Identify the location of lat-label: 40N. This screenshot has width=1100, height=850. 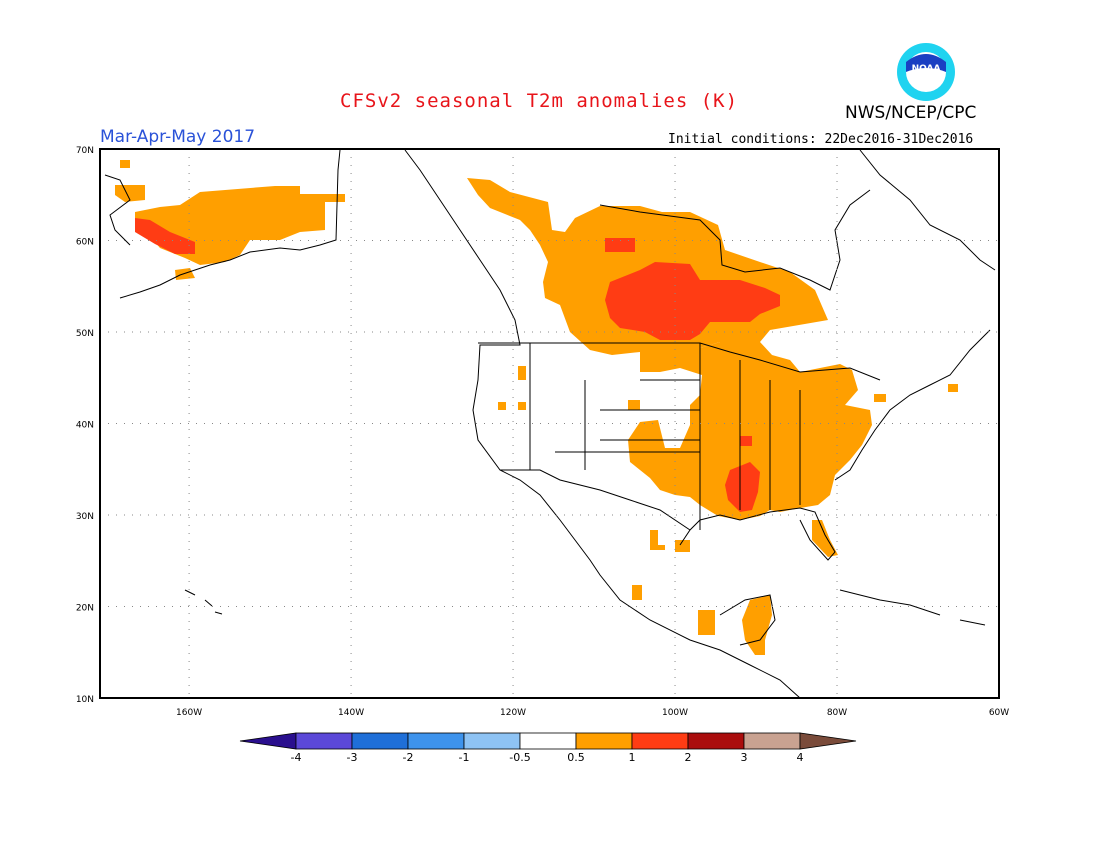
(85, 426).